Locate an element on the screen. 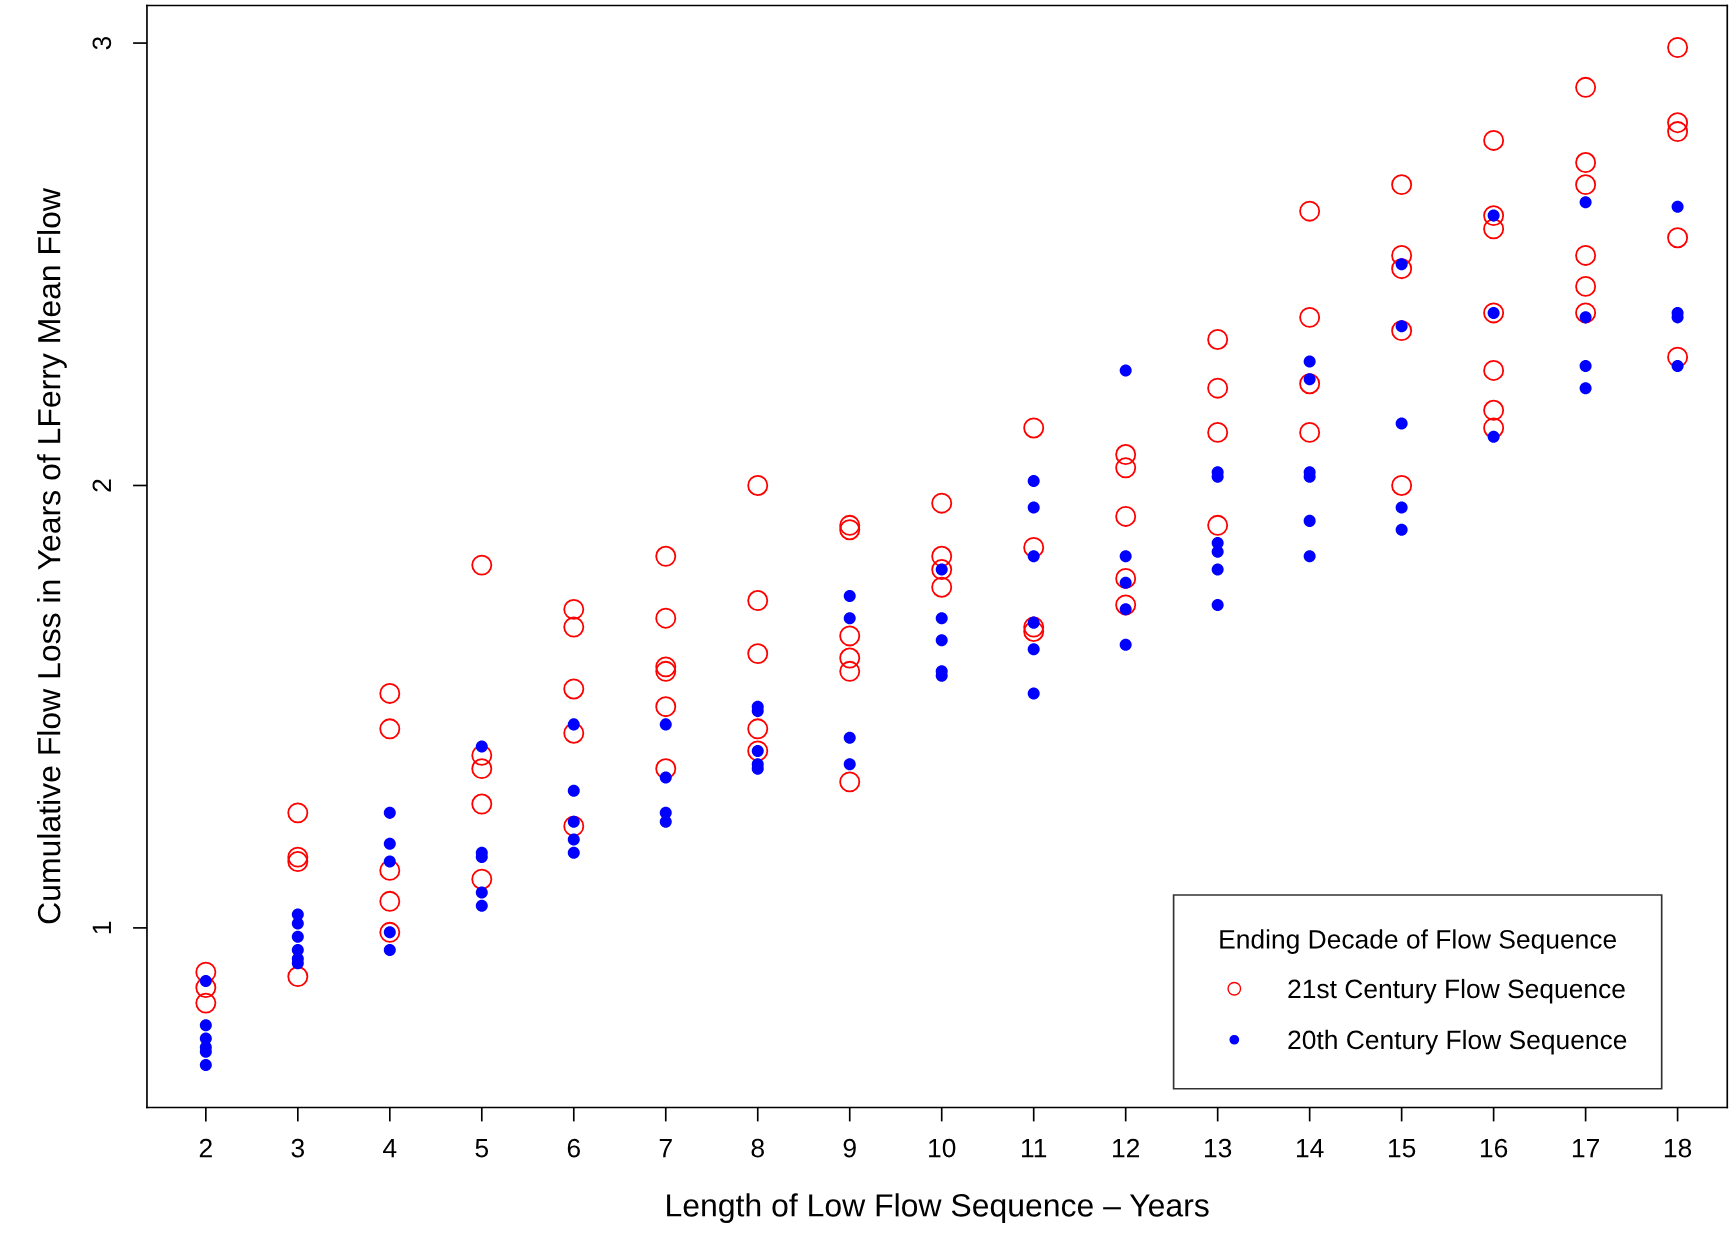  legend-title: Ending Decade of Flow Sequence is located at coordinates (1418, 941).